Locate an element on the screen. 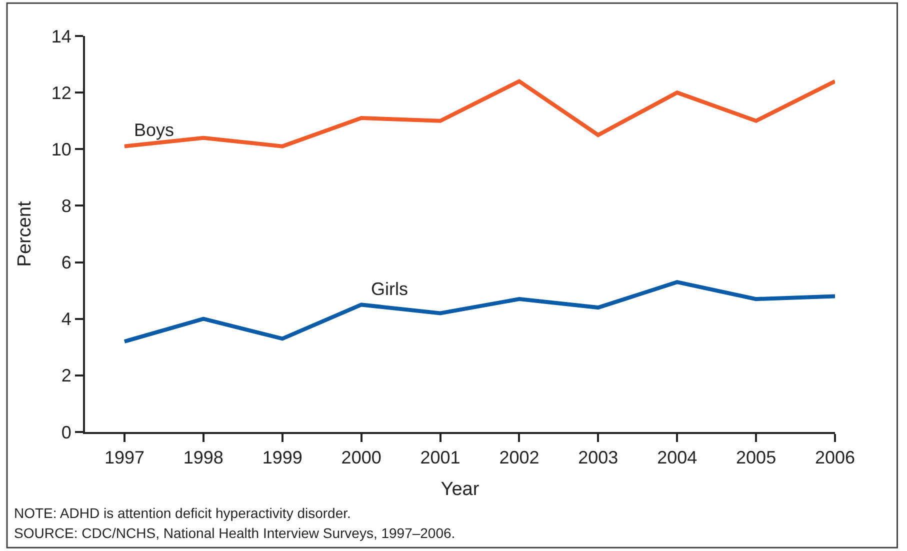 This screenshot has height=551, width=907. series-label: Girls is located at coordinates (389, 289).